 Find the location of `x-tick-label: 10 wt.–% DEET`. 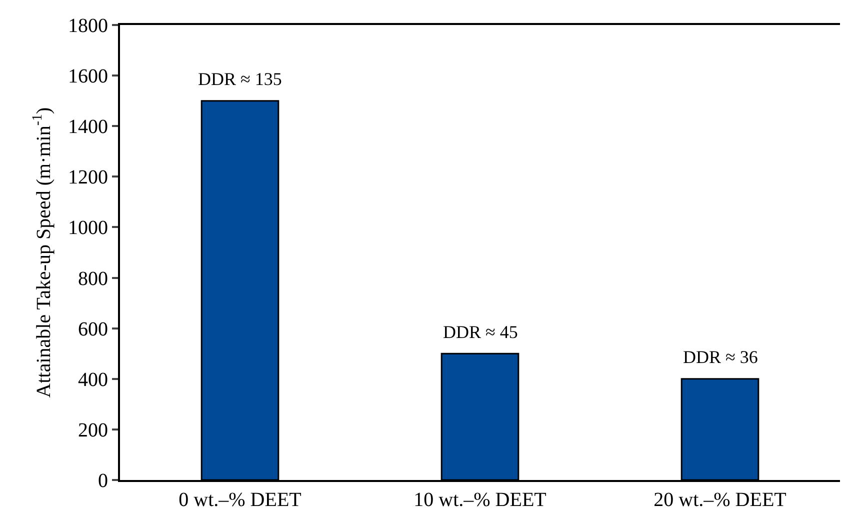

x-tick-label: 10 wt.–% DEET is located at coordinates (480, 500).